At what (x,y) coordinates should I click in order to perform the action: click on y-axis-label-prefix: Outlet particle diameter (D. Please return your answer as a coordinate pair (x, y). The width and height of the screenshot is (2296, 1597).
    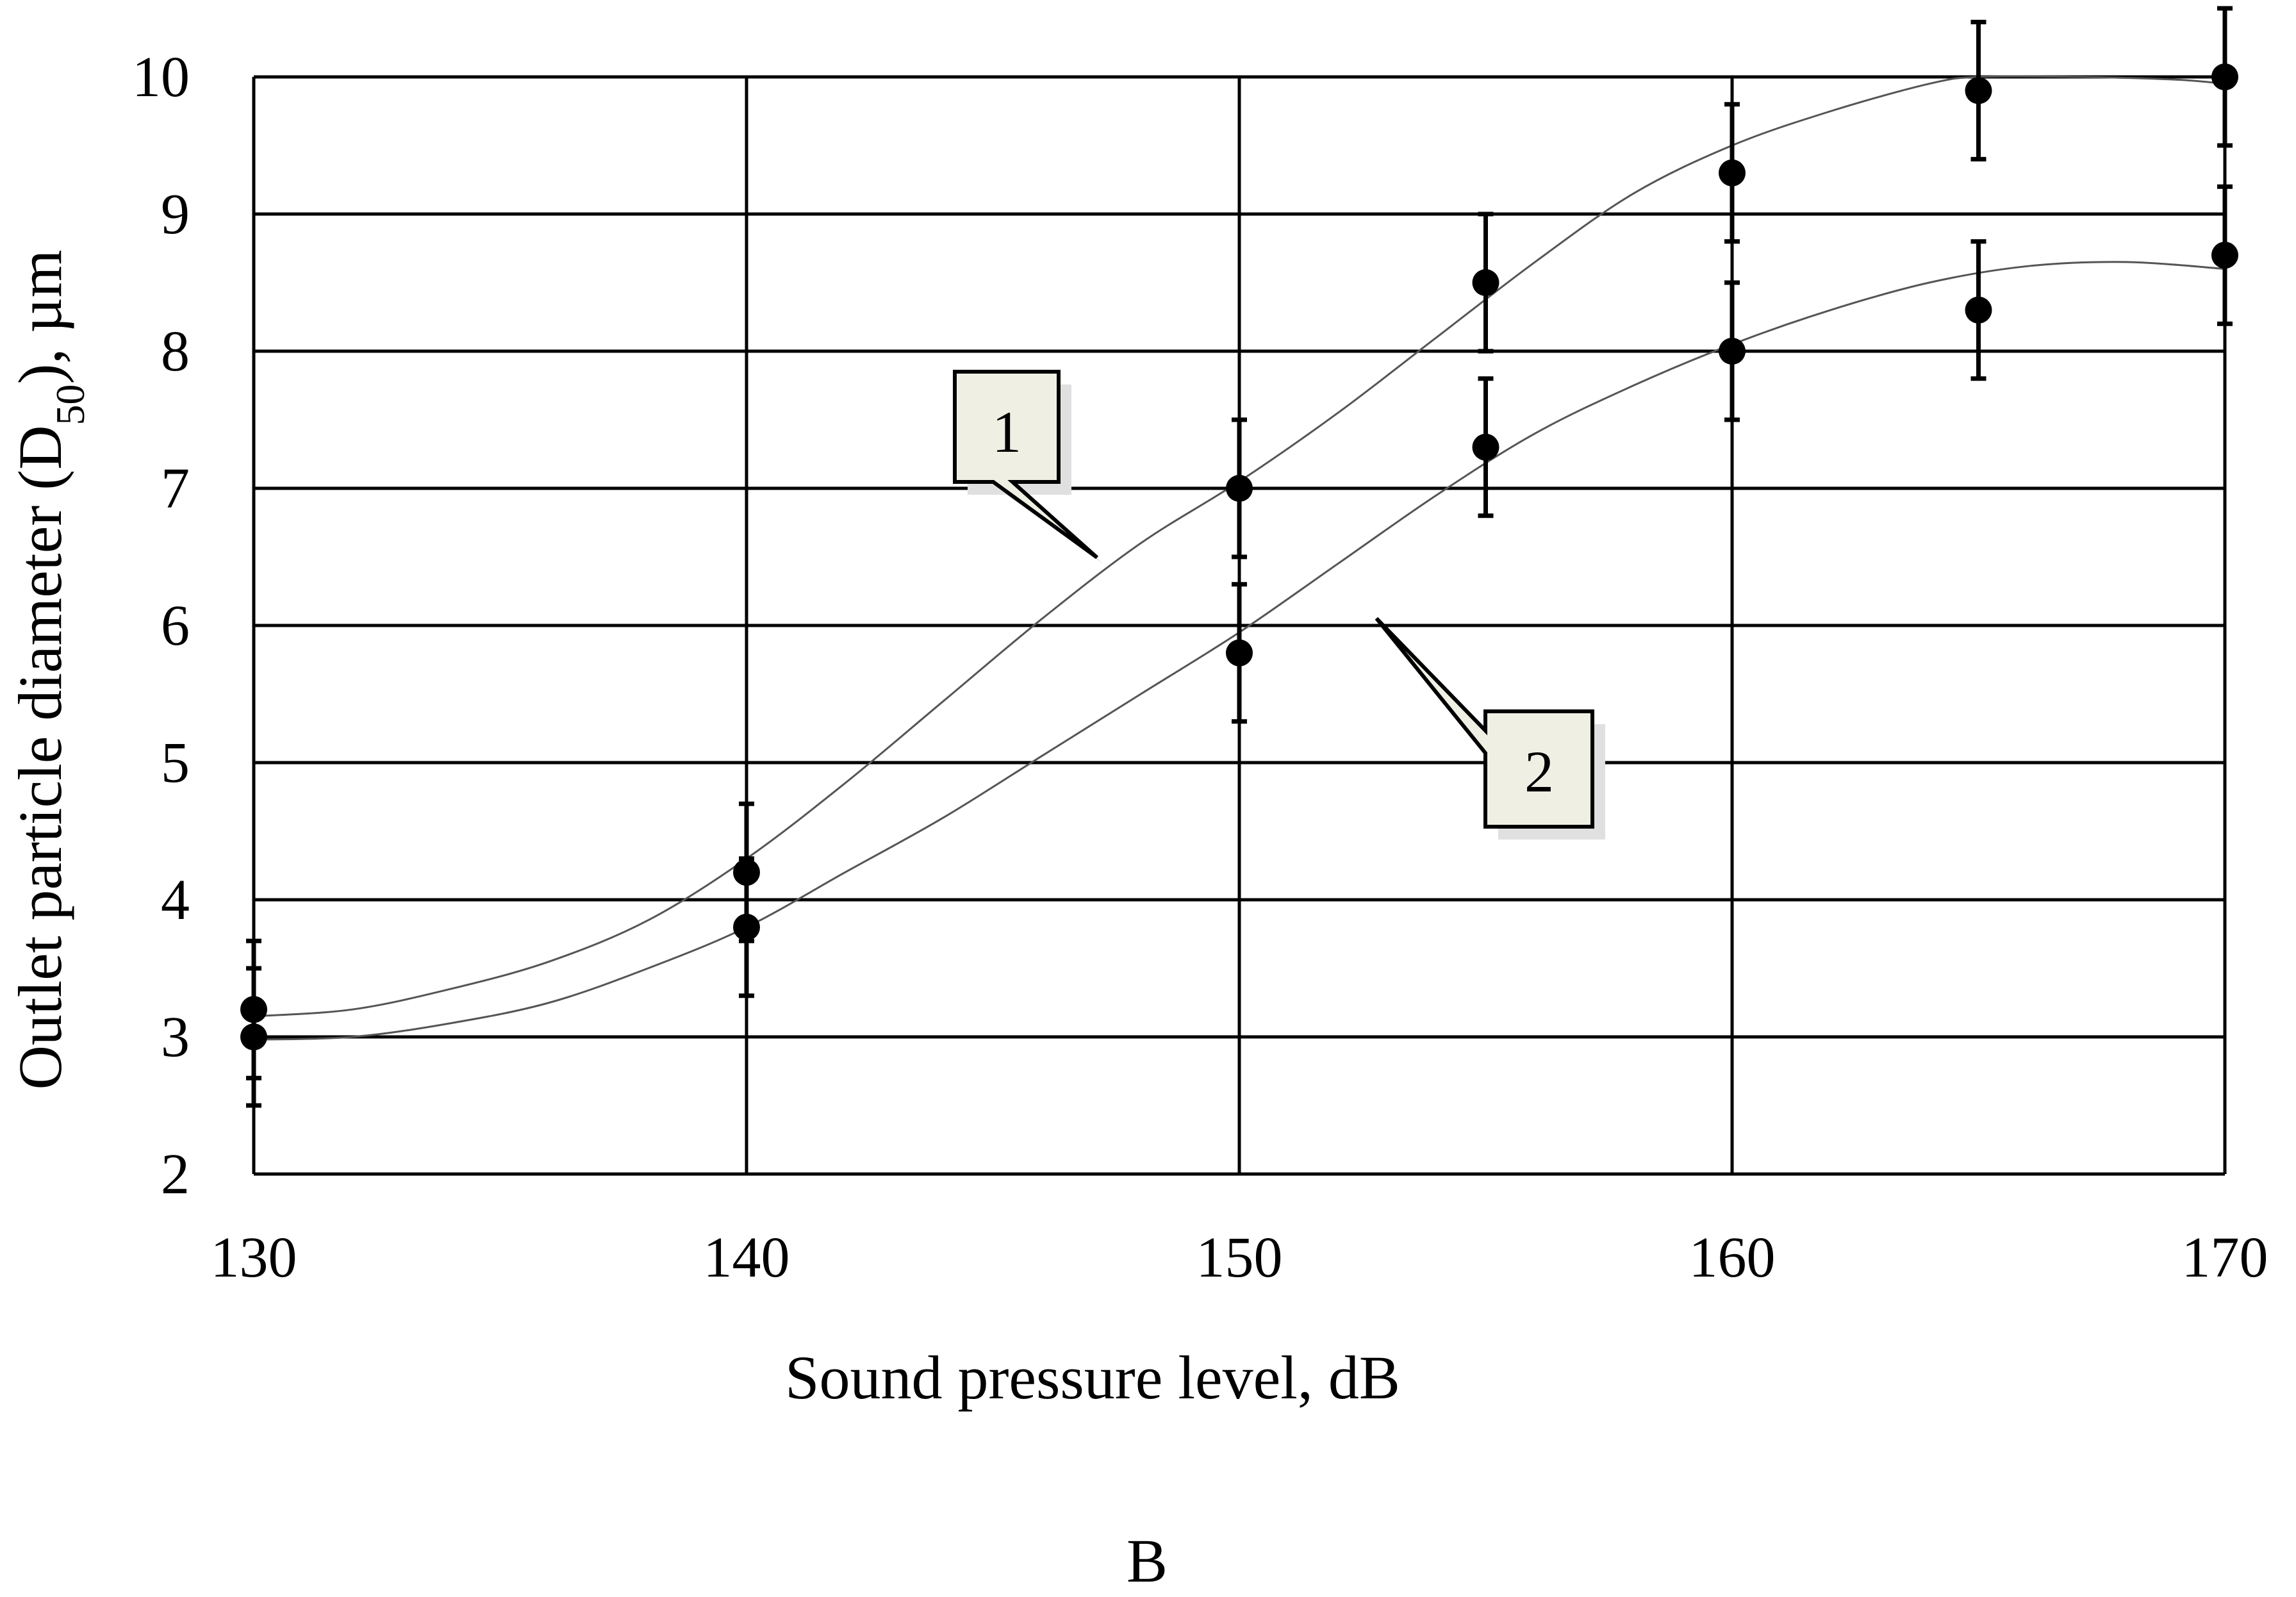
    Looking at the image, I should click on (40, 758).